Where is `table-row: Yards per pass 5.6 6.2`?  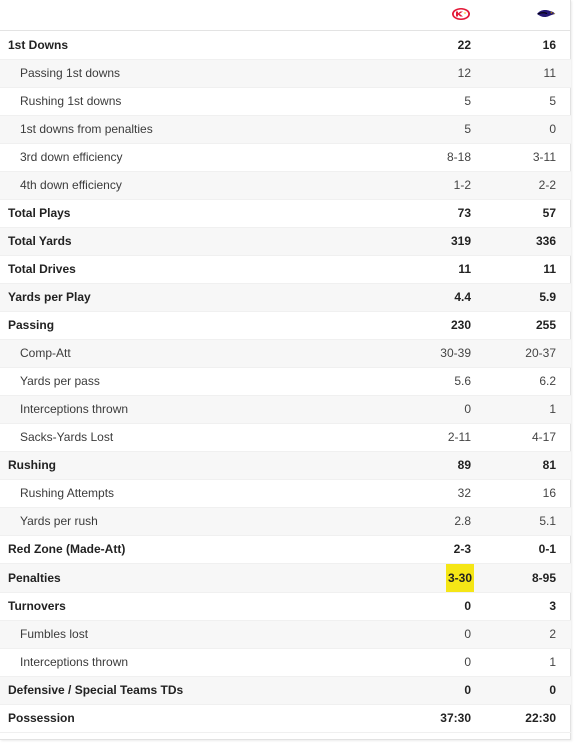 table-row: Yards per pass 5.6 6.2 is located at coordinates (285, 381).